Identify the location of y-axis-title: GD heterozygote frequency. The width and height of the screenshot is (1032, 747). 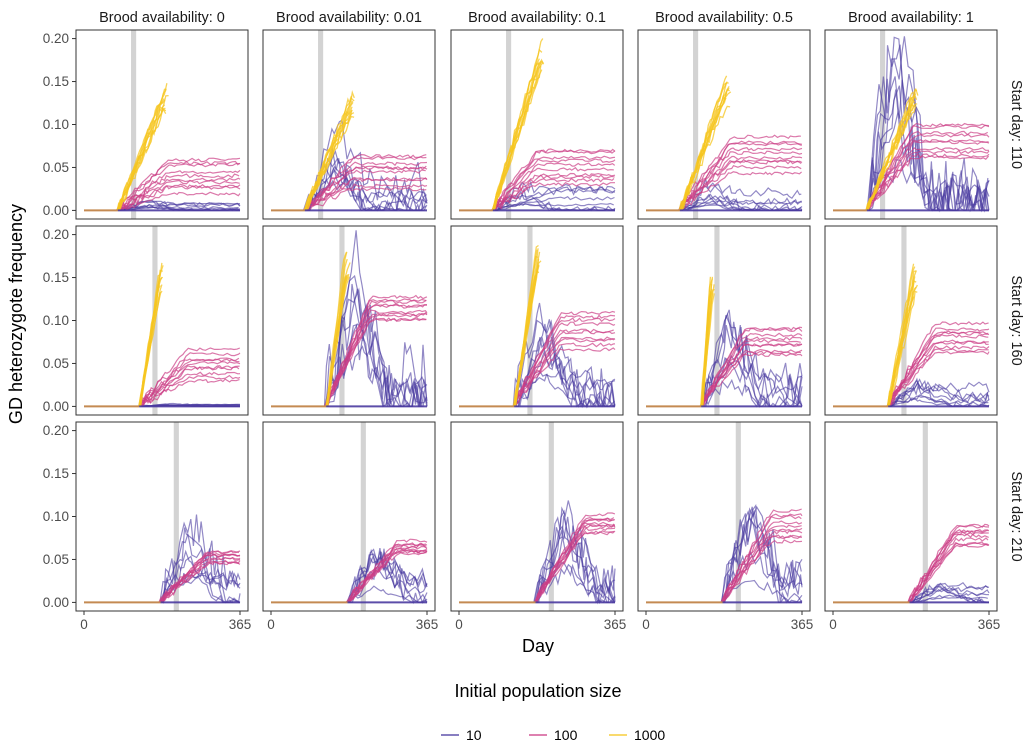
(16, 314).